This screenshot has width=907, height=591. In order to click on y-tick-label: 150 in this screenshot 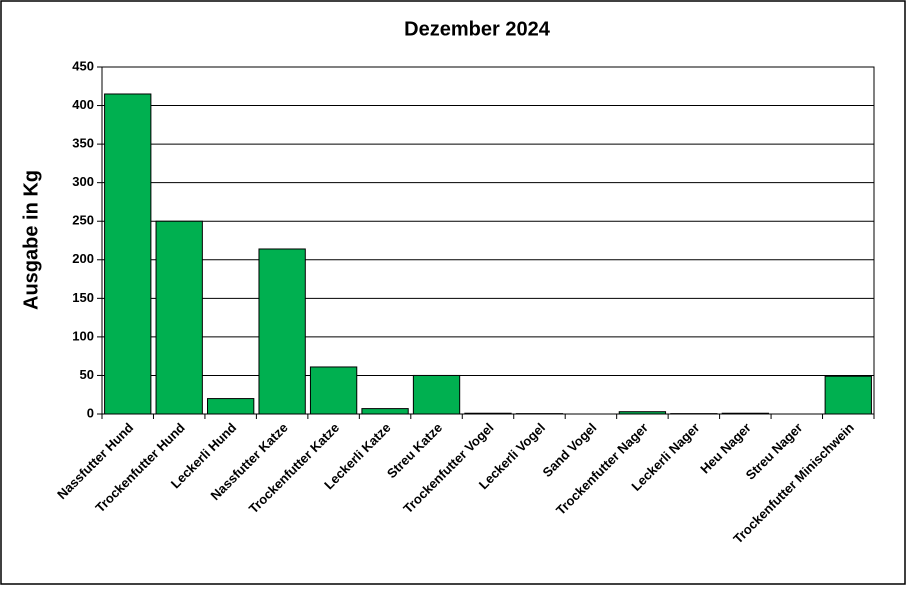, I will do `click(83, 297)`.